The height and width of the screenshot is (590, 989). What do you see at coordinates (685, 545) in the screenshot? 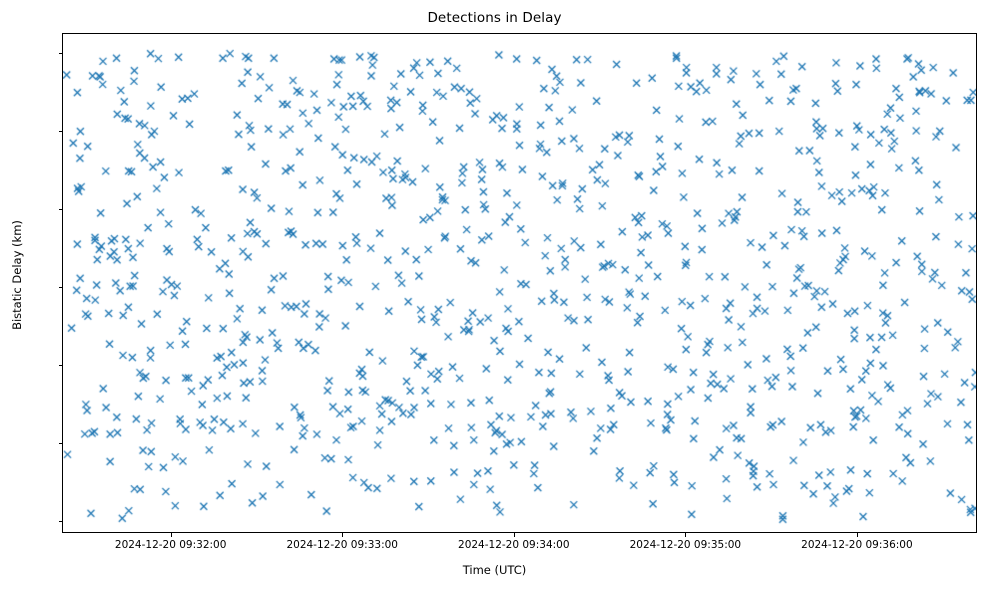
I see `x-tick-label: 2024-12-20 09:35:00` at bounding box center [685, 545].